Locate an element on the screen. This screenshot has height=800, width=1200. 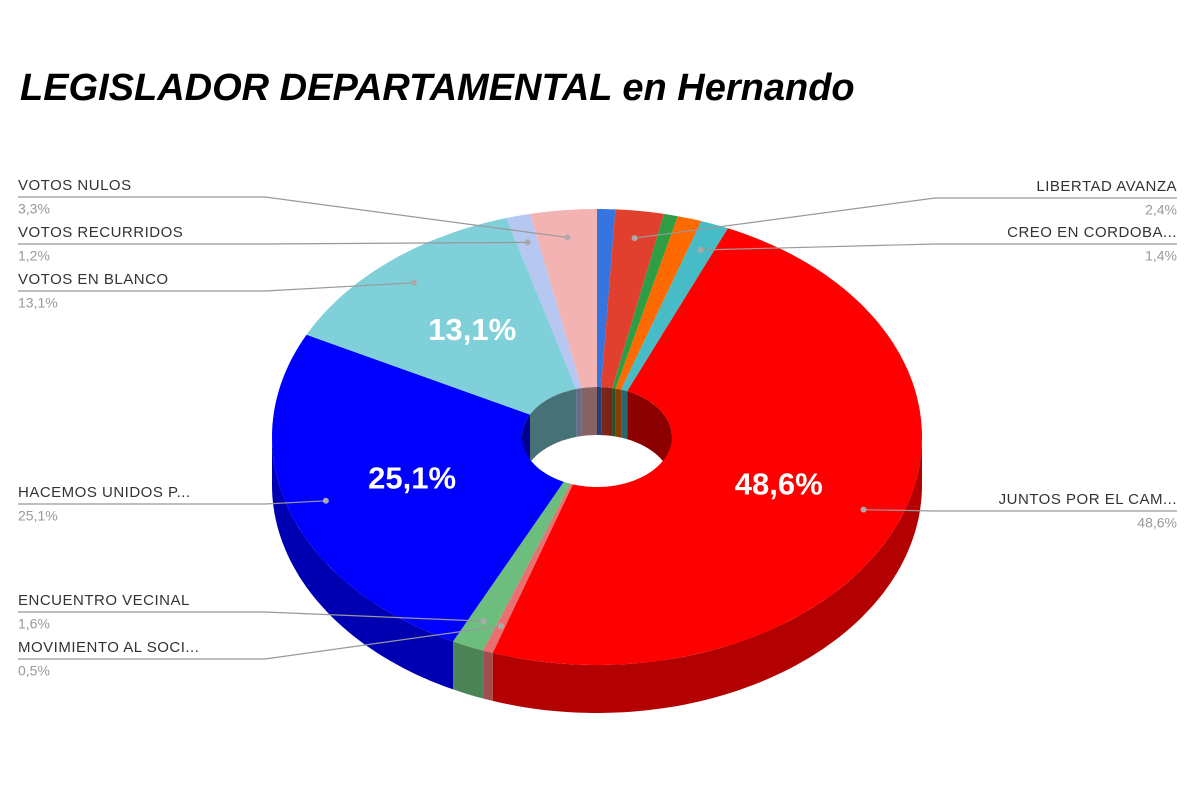
legend-label: ENCUENTRO VECINAL is located at coordinates (104, 600).